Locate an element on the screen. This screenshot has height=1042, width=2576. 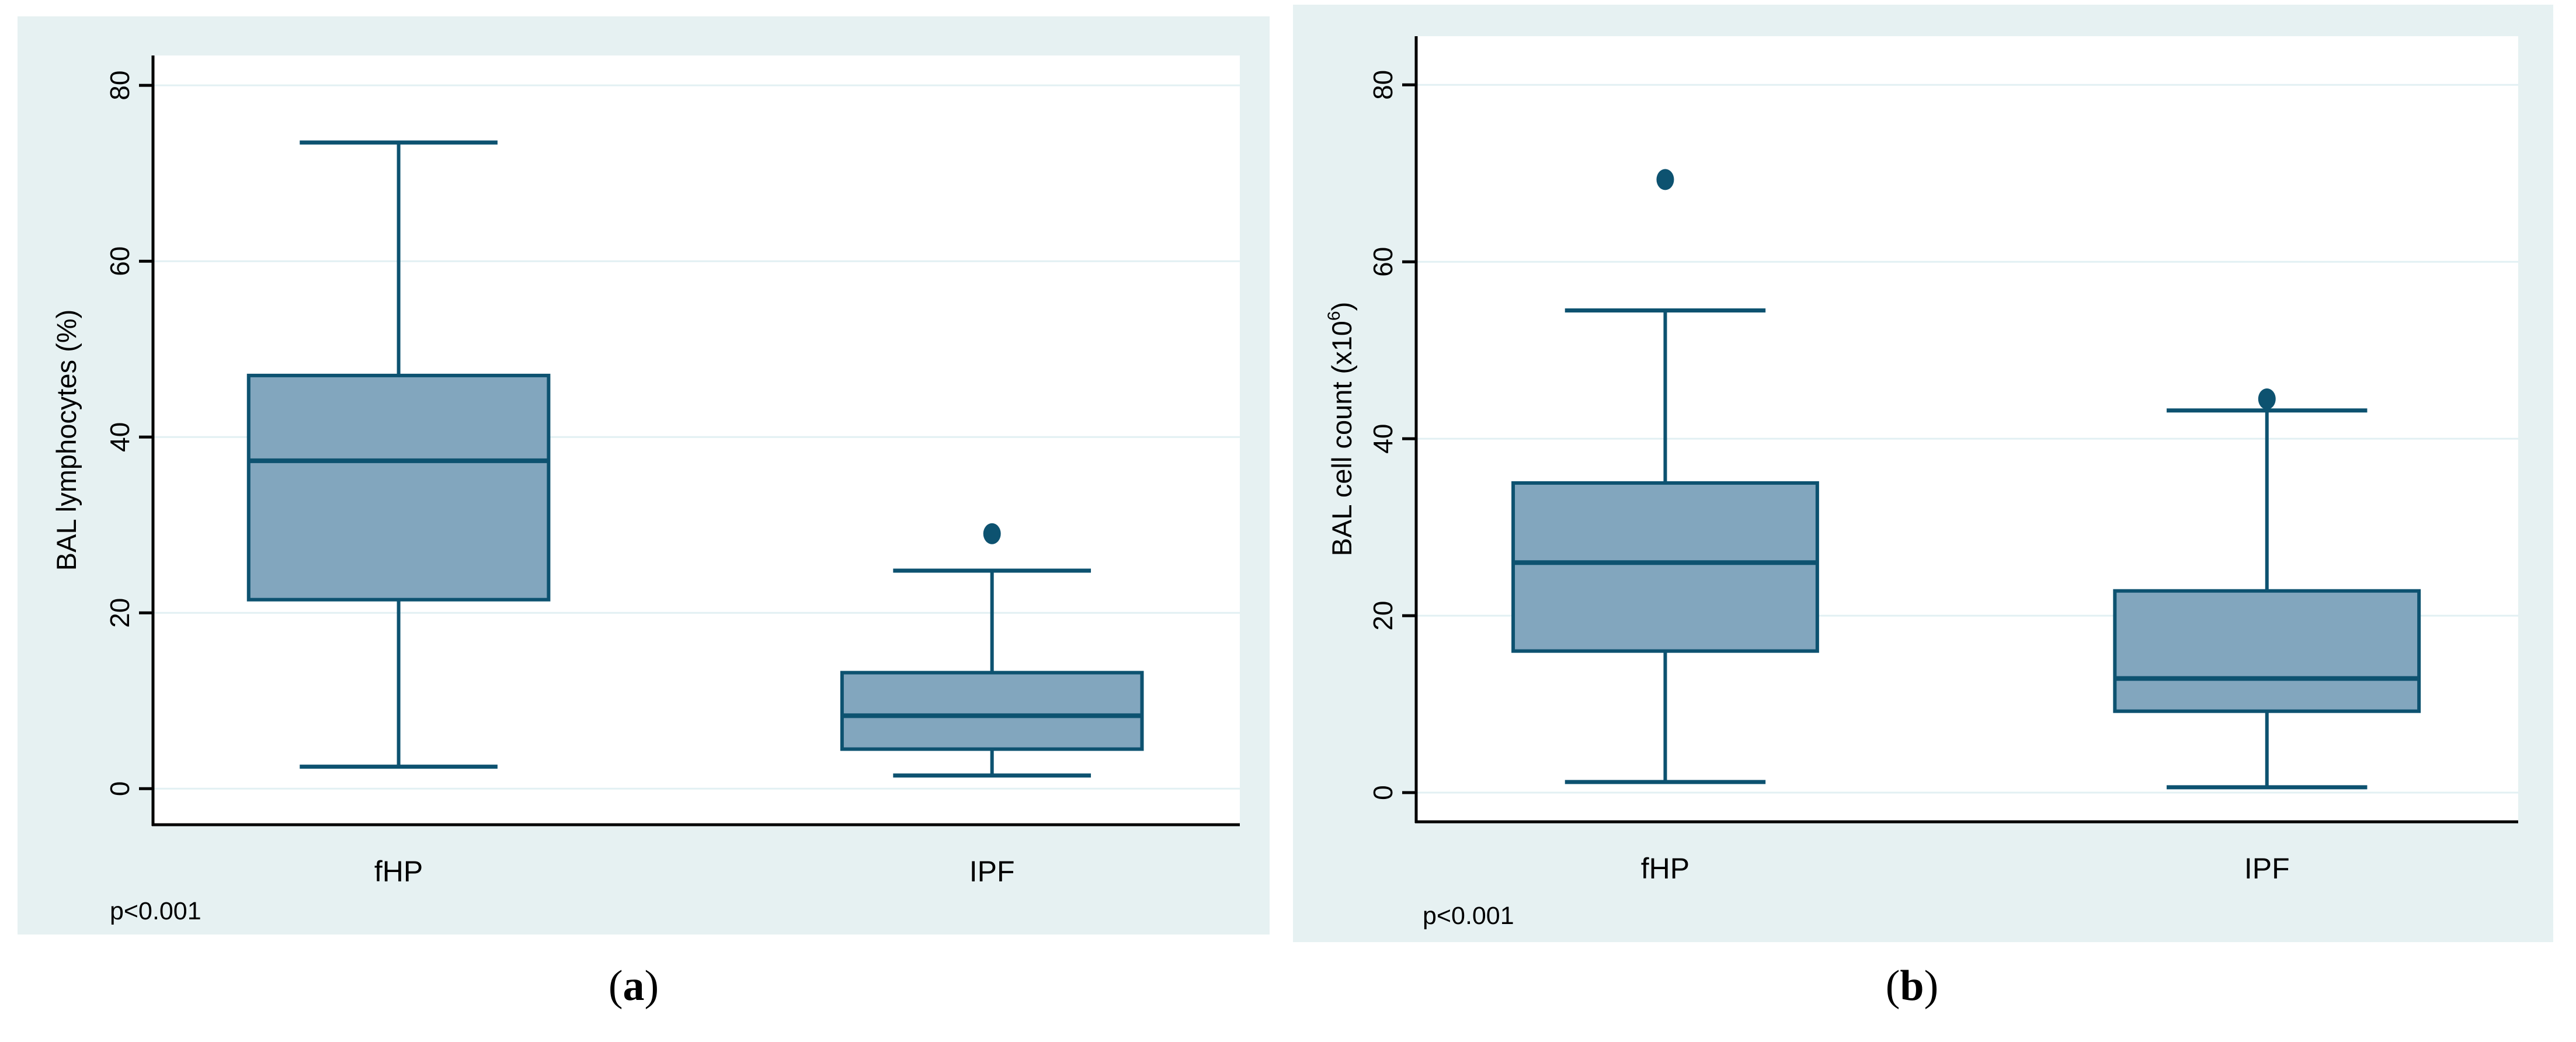
panel-a-y-tick-label-60: 60 is located at coordinates (120, 261).